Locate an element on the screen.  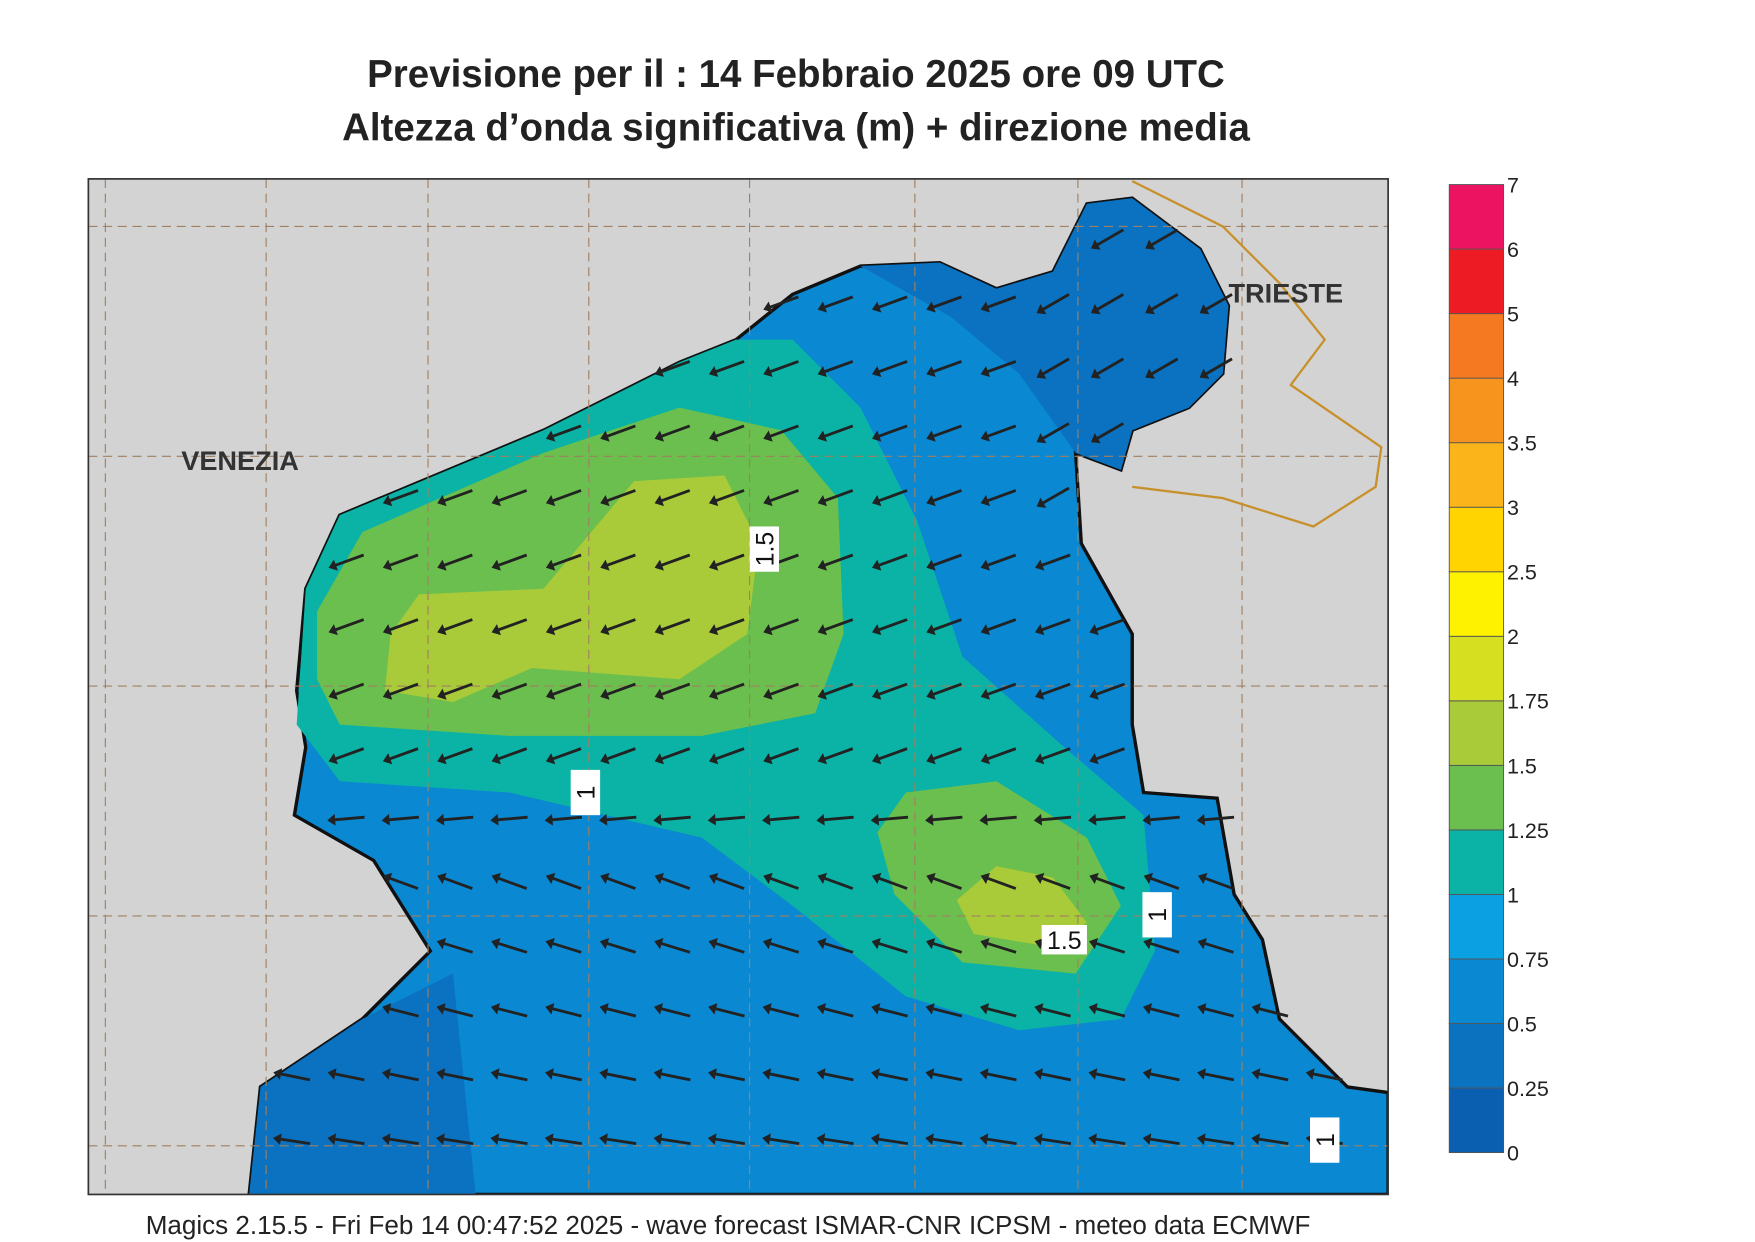
colorbar-label: 7 is located at coordinates (1513, 185).